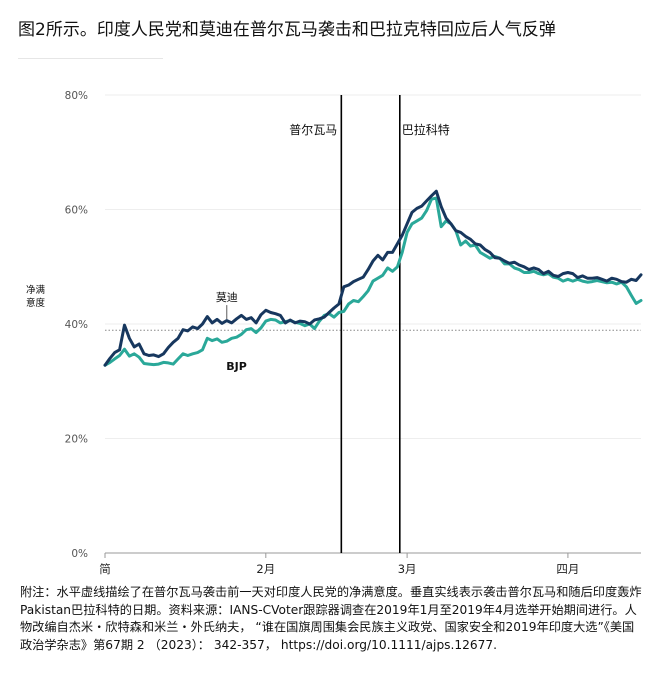  I want to click on y-tick-label: 0%, so click(79, 554).